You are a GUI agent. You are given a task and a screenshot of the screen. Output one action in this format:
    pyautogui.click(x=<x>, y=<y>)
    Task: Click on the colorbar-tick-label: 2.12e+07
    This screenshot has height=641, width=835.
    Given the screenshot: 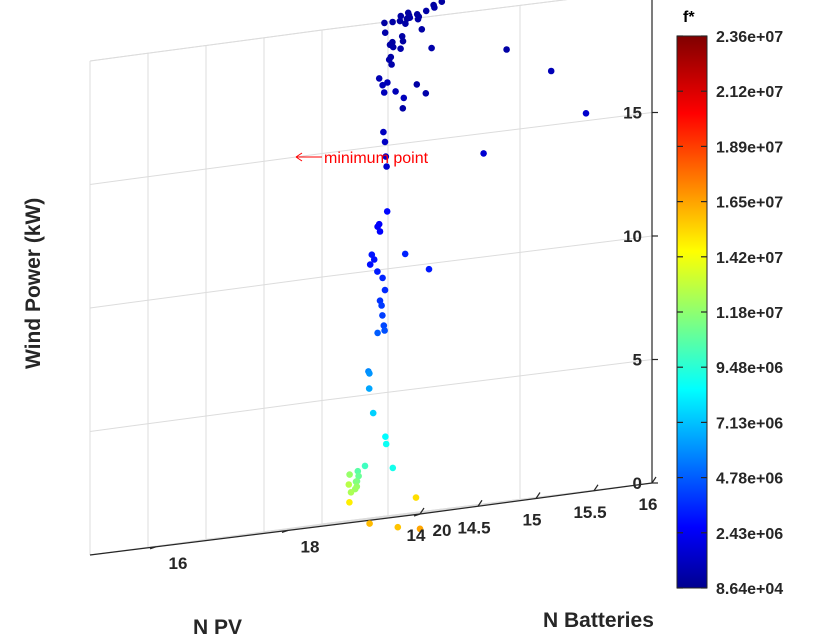 What is the action you would take?
    pyautogui.click(x=749, y=92)
    